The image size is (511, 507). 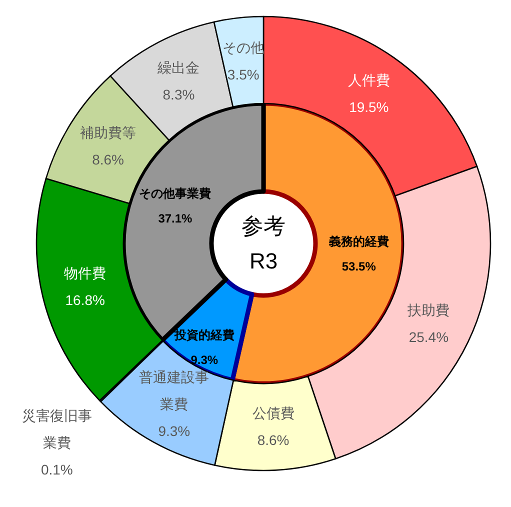 I want to click on slice-label: 義務的経費, so click(x=358, y=241).